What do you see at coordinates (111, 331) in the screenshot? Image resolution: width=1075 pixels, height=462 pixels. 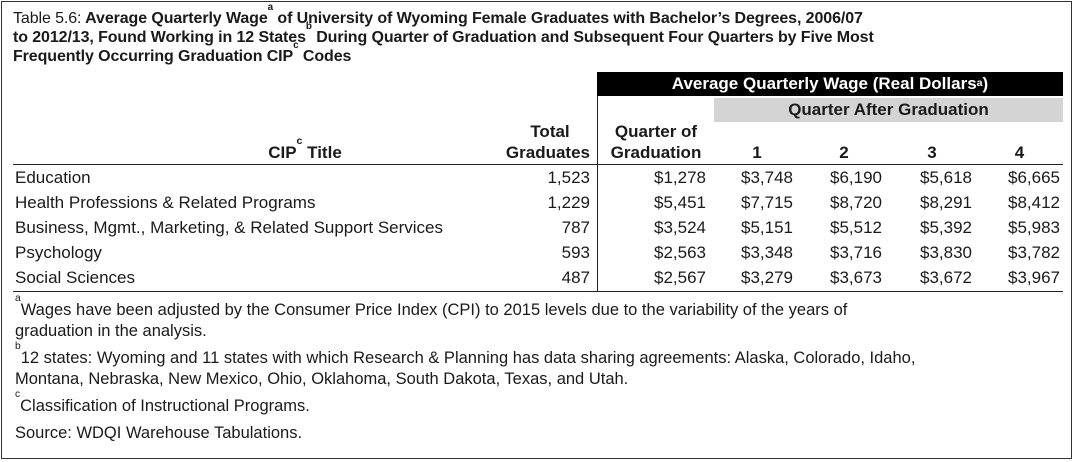 I see `footnote-a-line2: graduation in the analysis.` at bounding box center [111, 331].